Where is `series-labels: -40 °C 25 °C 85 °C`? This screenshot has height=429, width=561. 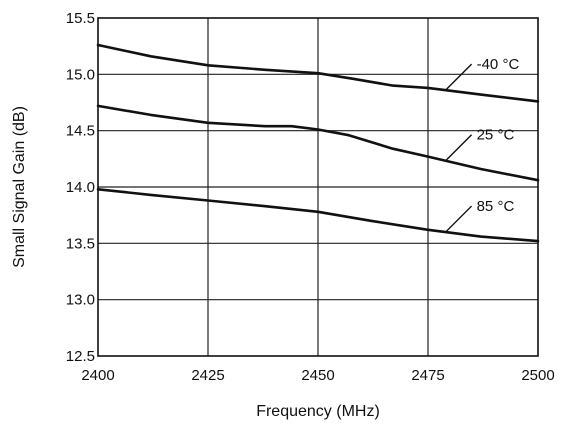
series-labels: -40 °C 25 °C 85 °C is located at coordinates (483, 144).